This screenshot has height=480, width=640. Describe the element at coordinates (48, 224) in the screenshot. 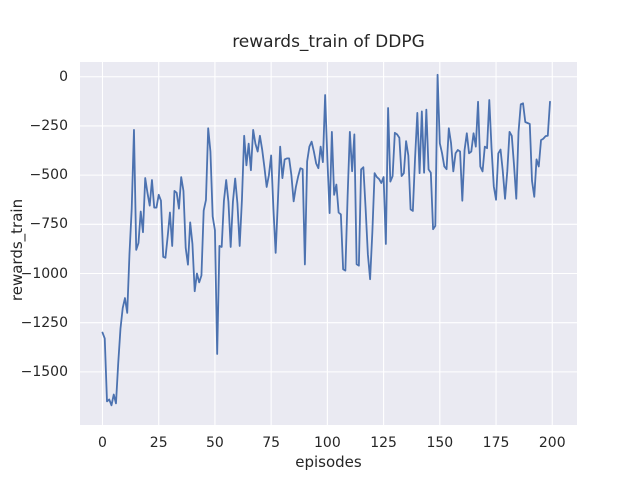

I see `y-tick-label: −750` at that location.